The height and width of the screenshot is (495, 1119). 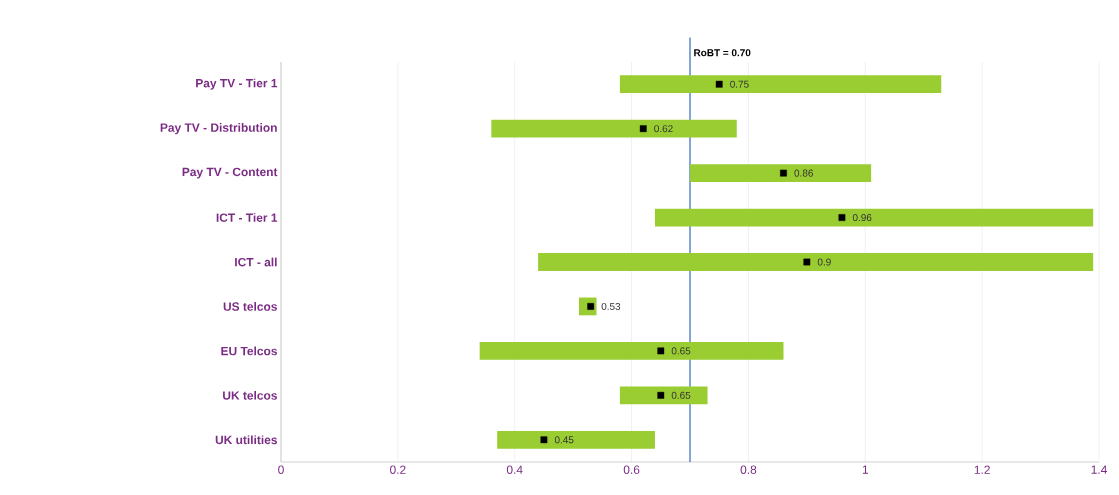 What do you see at coordinates (865, 469) in the screenshot?
I see `x-tick-label: 1` at bounding box center [865, 469].